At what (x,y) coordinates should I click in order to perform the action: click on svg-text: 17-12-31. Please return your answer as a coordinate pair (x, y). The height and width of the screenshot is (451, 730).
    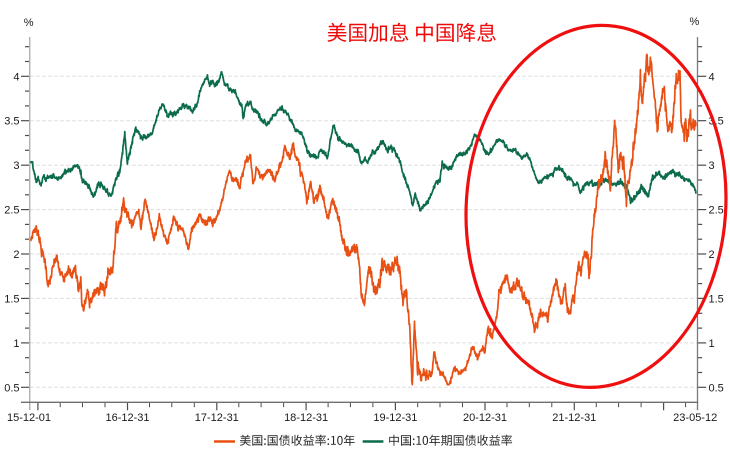
    Looking at the image, I should click on (217, 418).